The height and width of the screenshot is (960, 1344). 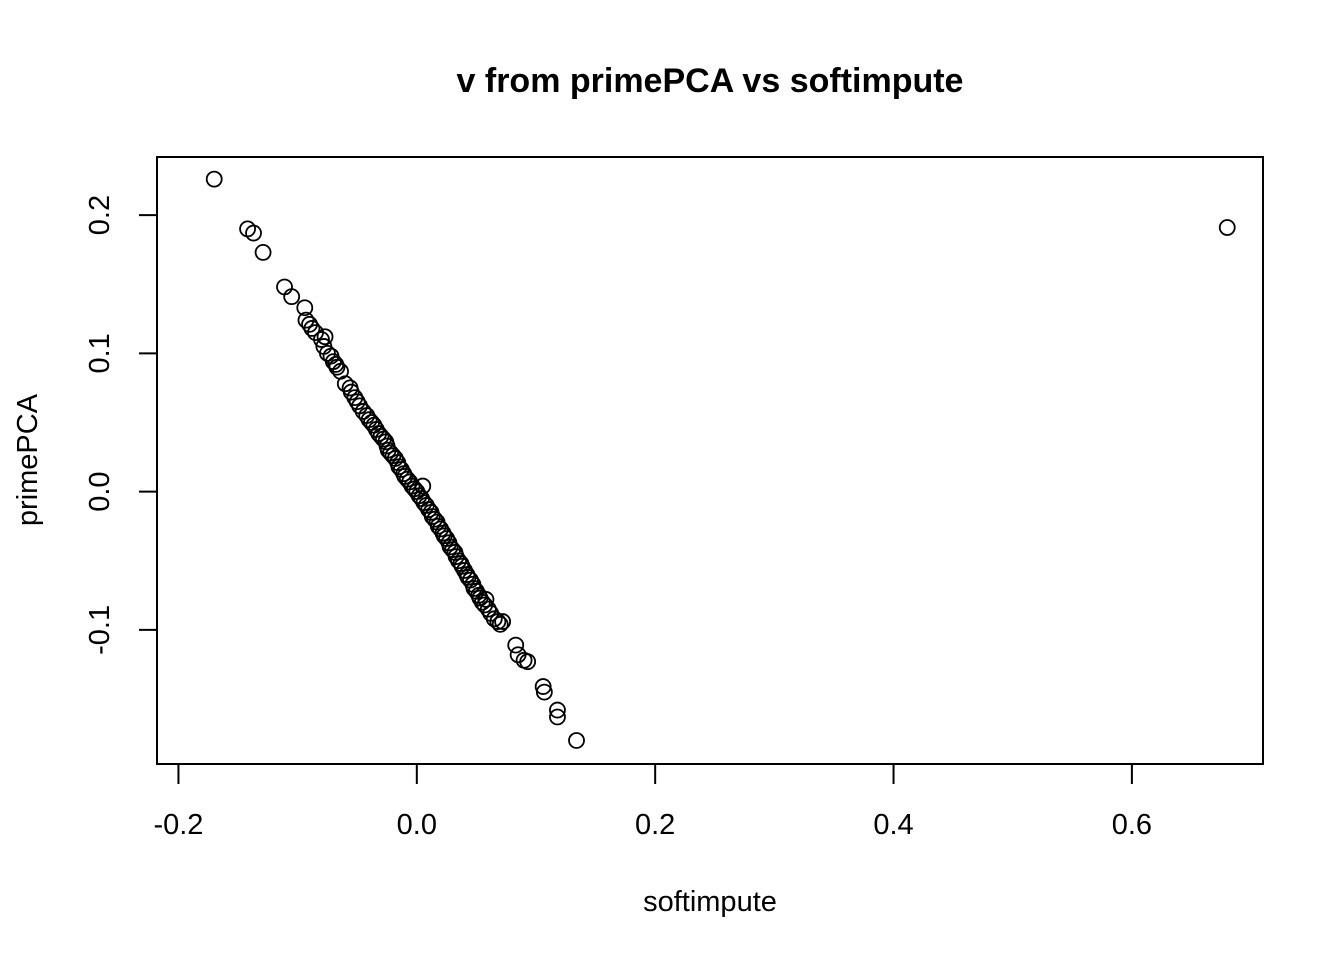 What do you see at coordinates (1132, 825) in the screenshot?
I see `x-tick-label: 0.6` at bounding box center [1132, 825].